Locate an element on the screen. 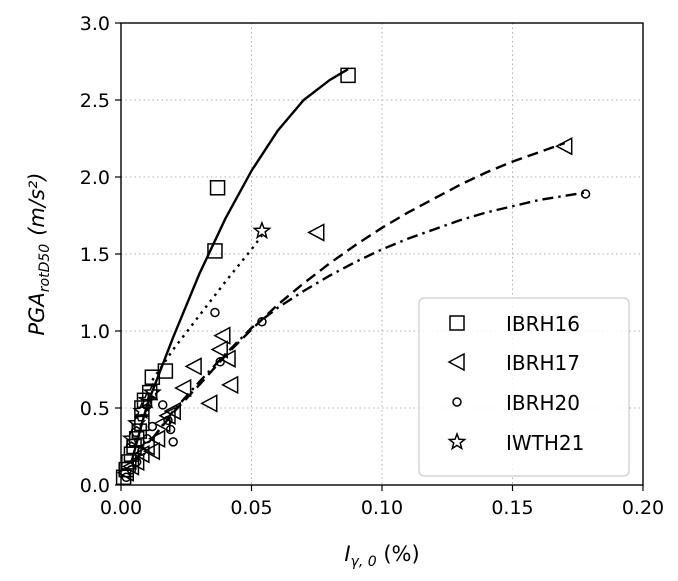 The width and height of the screenshot is (678, 581). legend-markers is located at coordinates (457, 383).